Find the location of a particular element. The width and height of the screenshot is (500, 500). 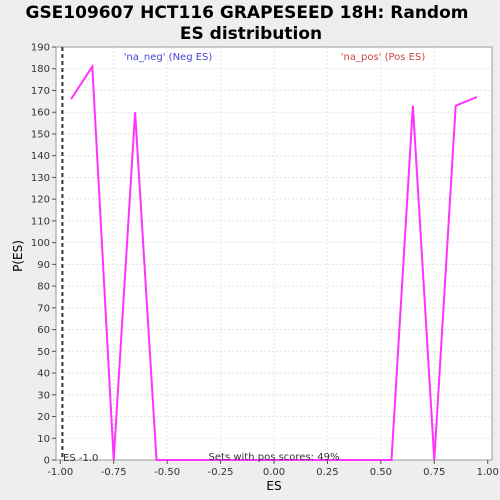

y-tick-label: 30 is located at coordinates (43, 395).